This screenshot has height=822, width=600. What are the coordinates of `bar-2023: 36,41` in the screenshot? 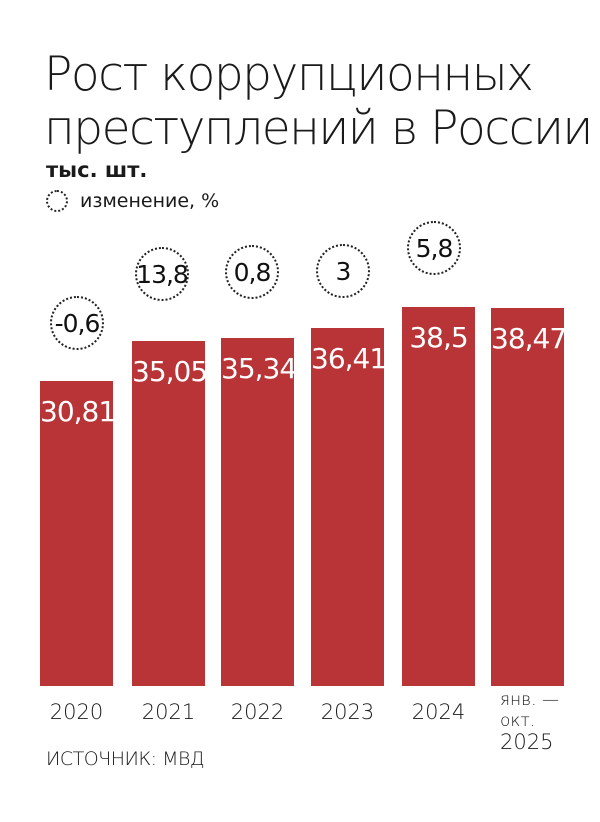 It's located at (349, 507).